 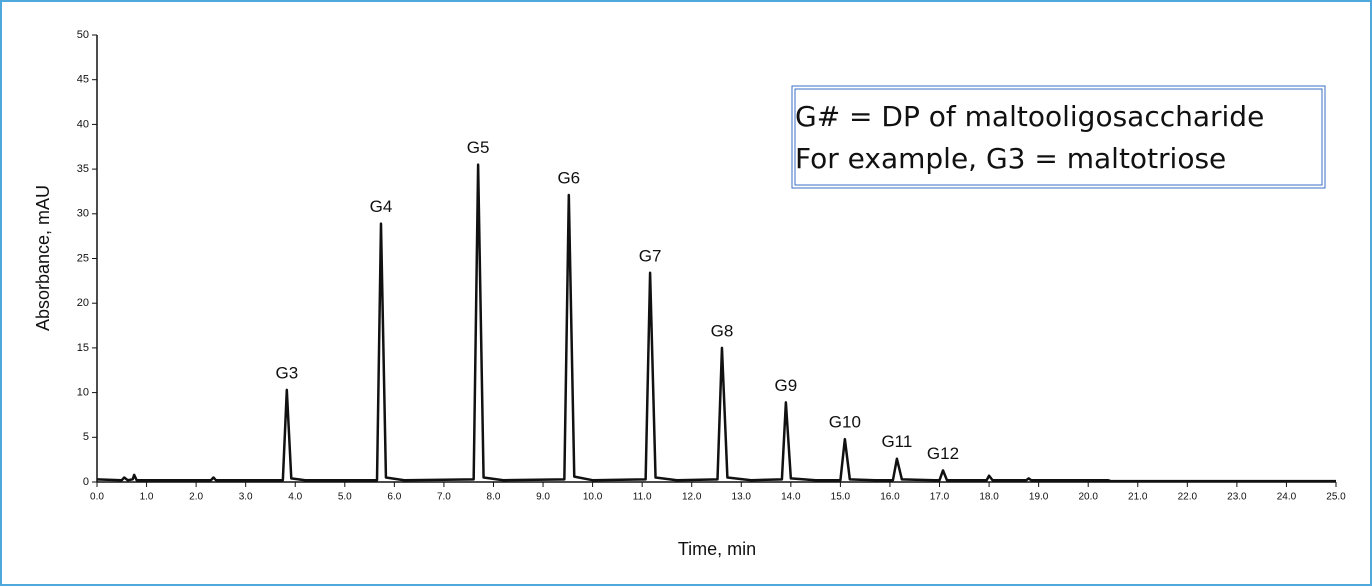 I want to click on peak-label: G11, so click(x=896, y=441).